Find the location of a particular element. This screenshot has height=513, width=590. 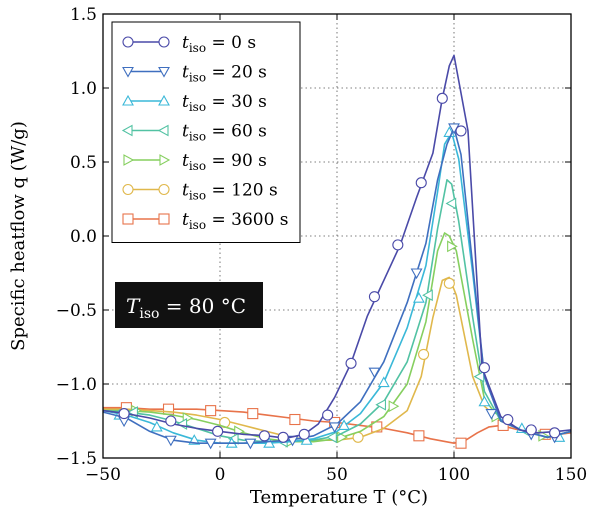

legend-box is located at coordinates (206, 132).